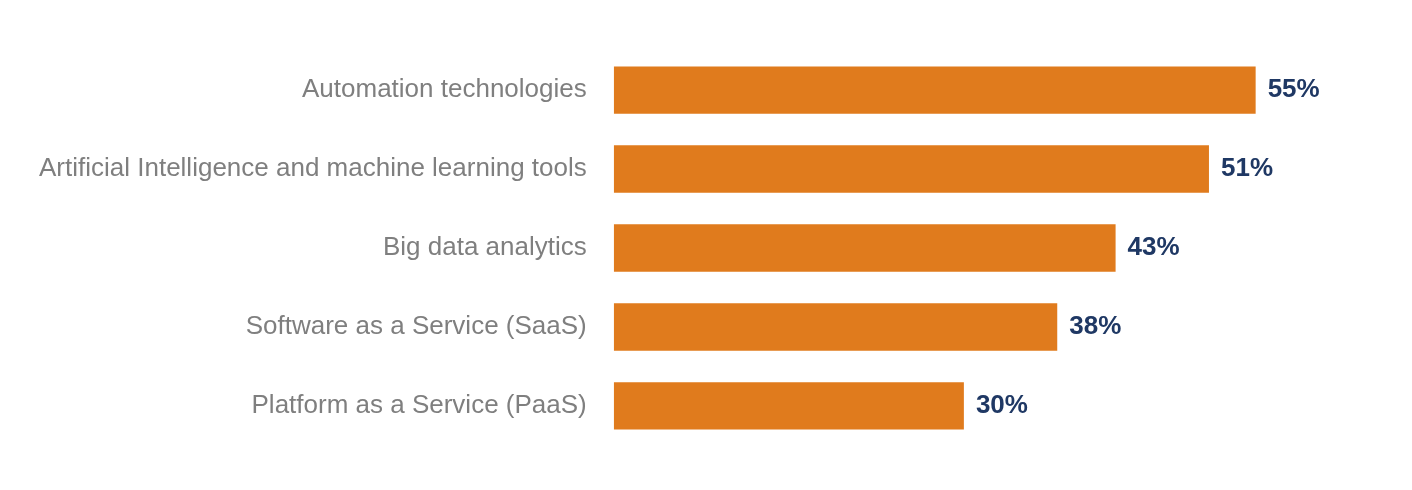 This screenshot has height=490, width=1412. What do you see at coordinates (312, 167) in the screenshot?
I see `y-tick-label: Artificial Intelligence and machine learning tools` at bounding box center [312, 167].